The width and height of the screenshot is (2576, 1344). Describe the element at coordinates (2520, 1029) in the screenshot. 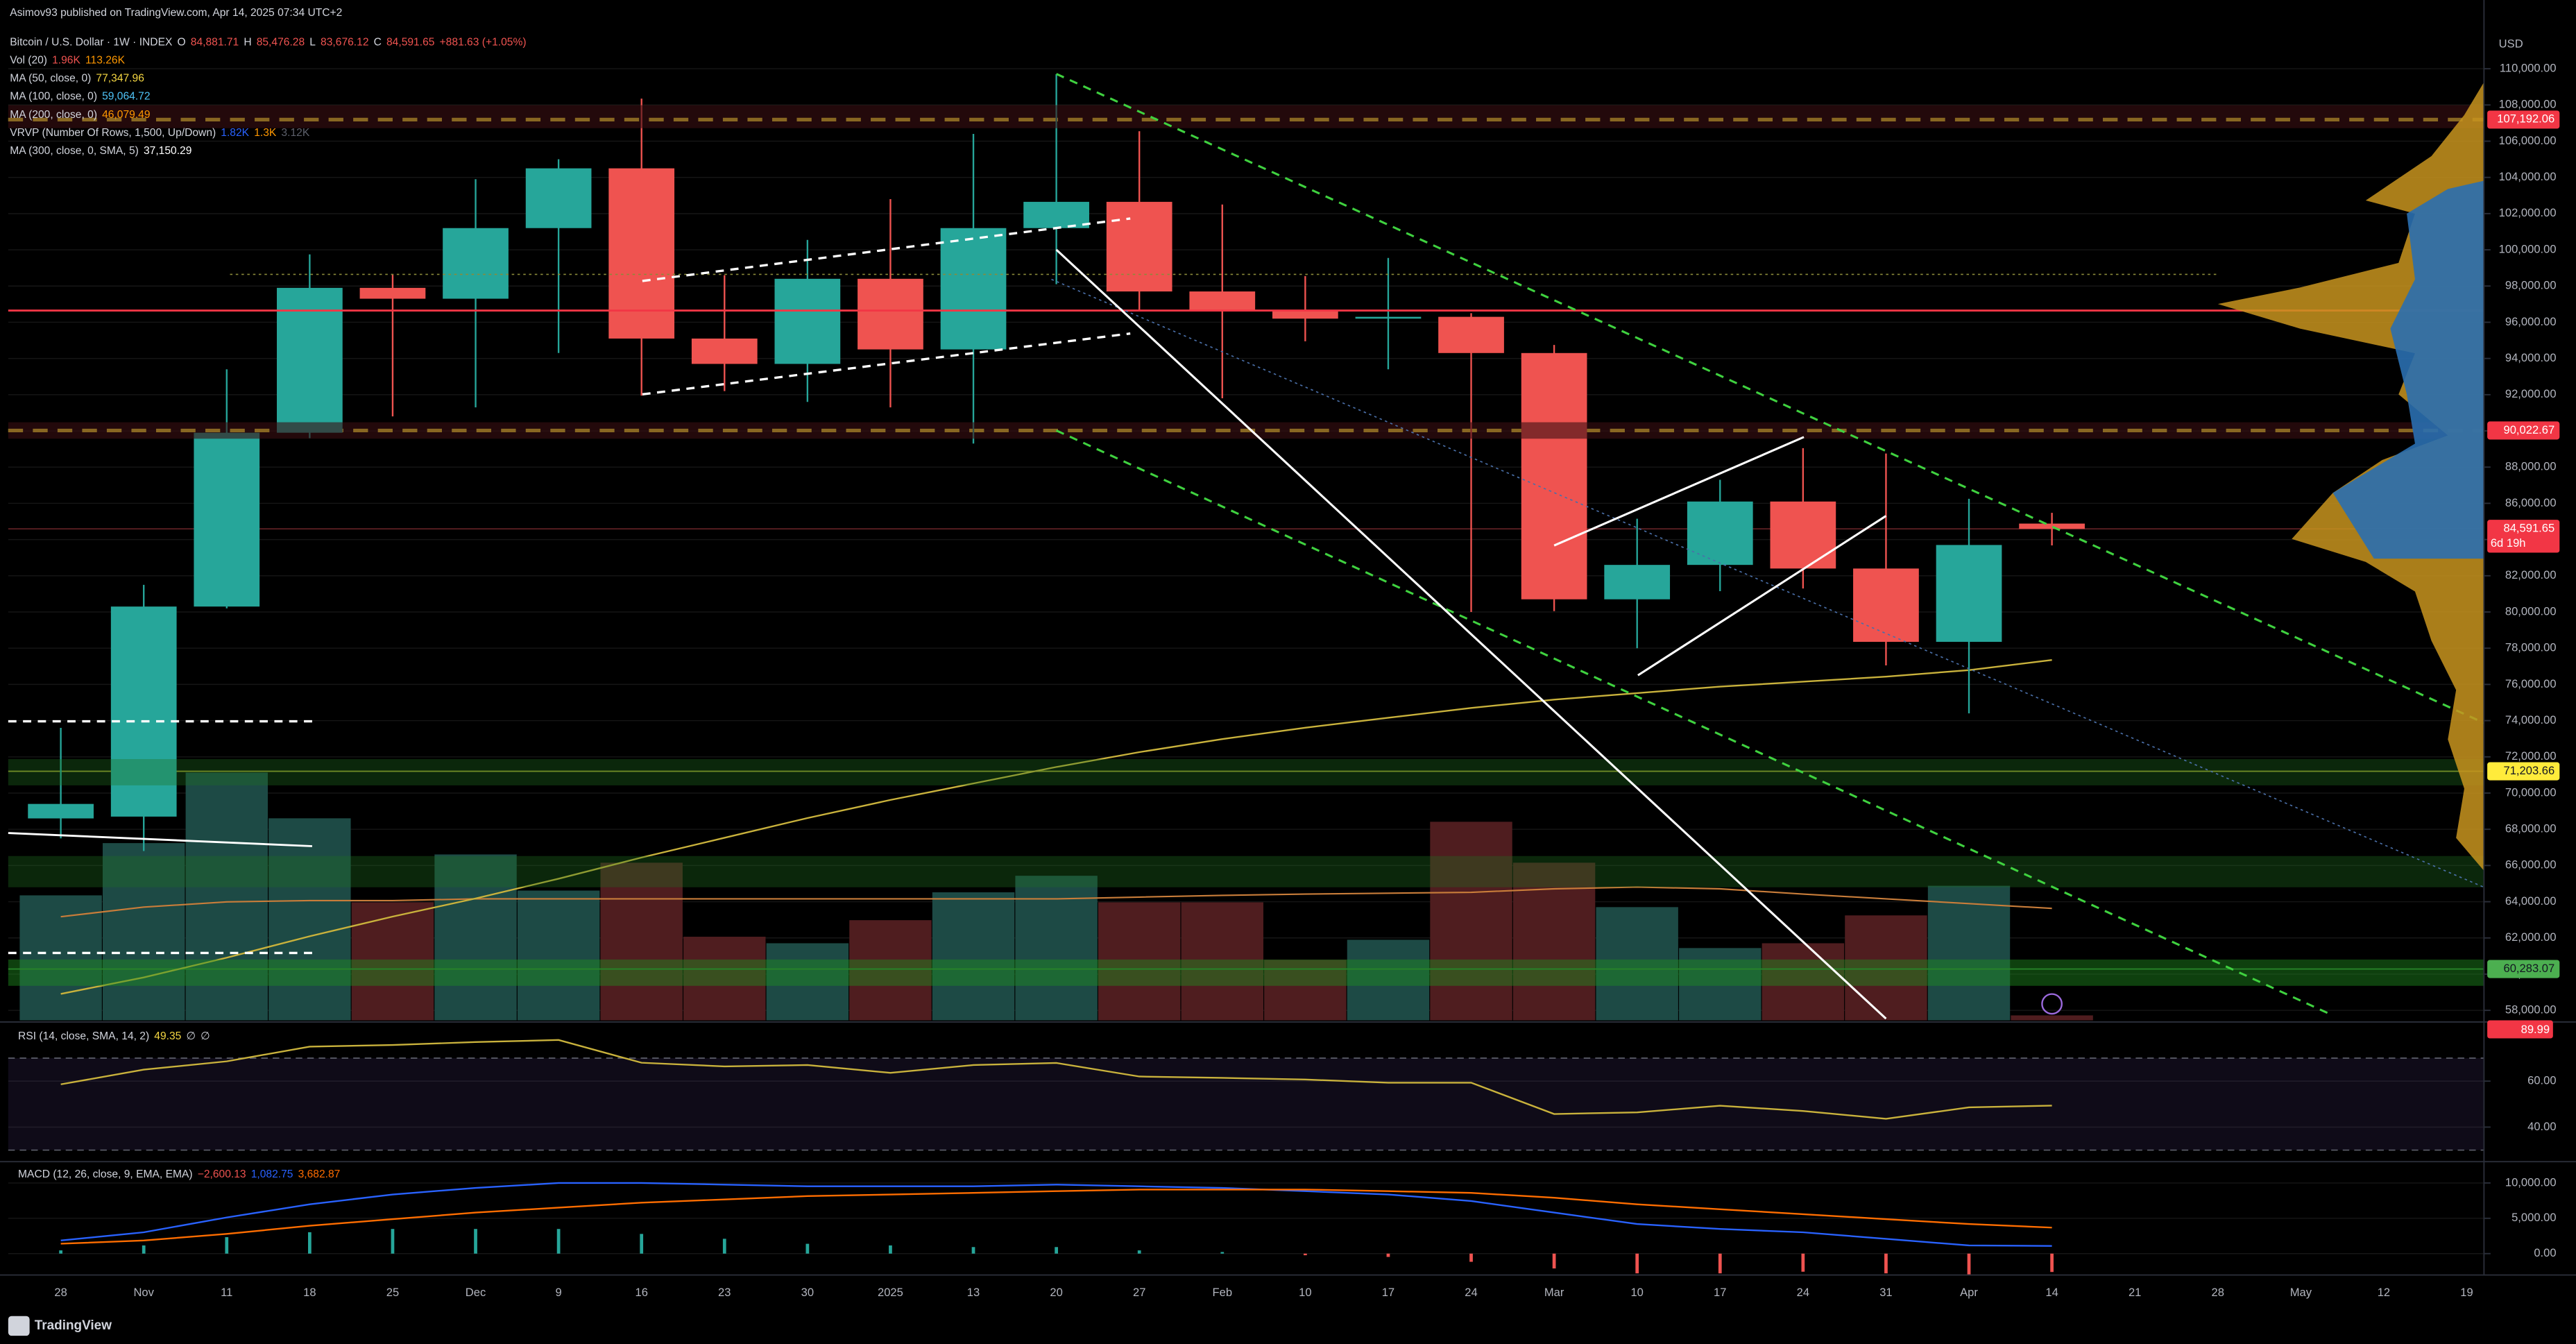

I see `axis-badge` at that location.